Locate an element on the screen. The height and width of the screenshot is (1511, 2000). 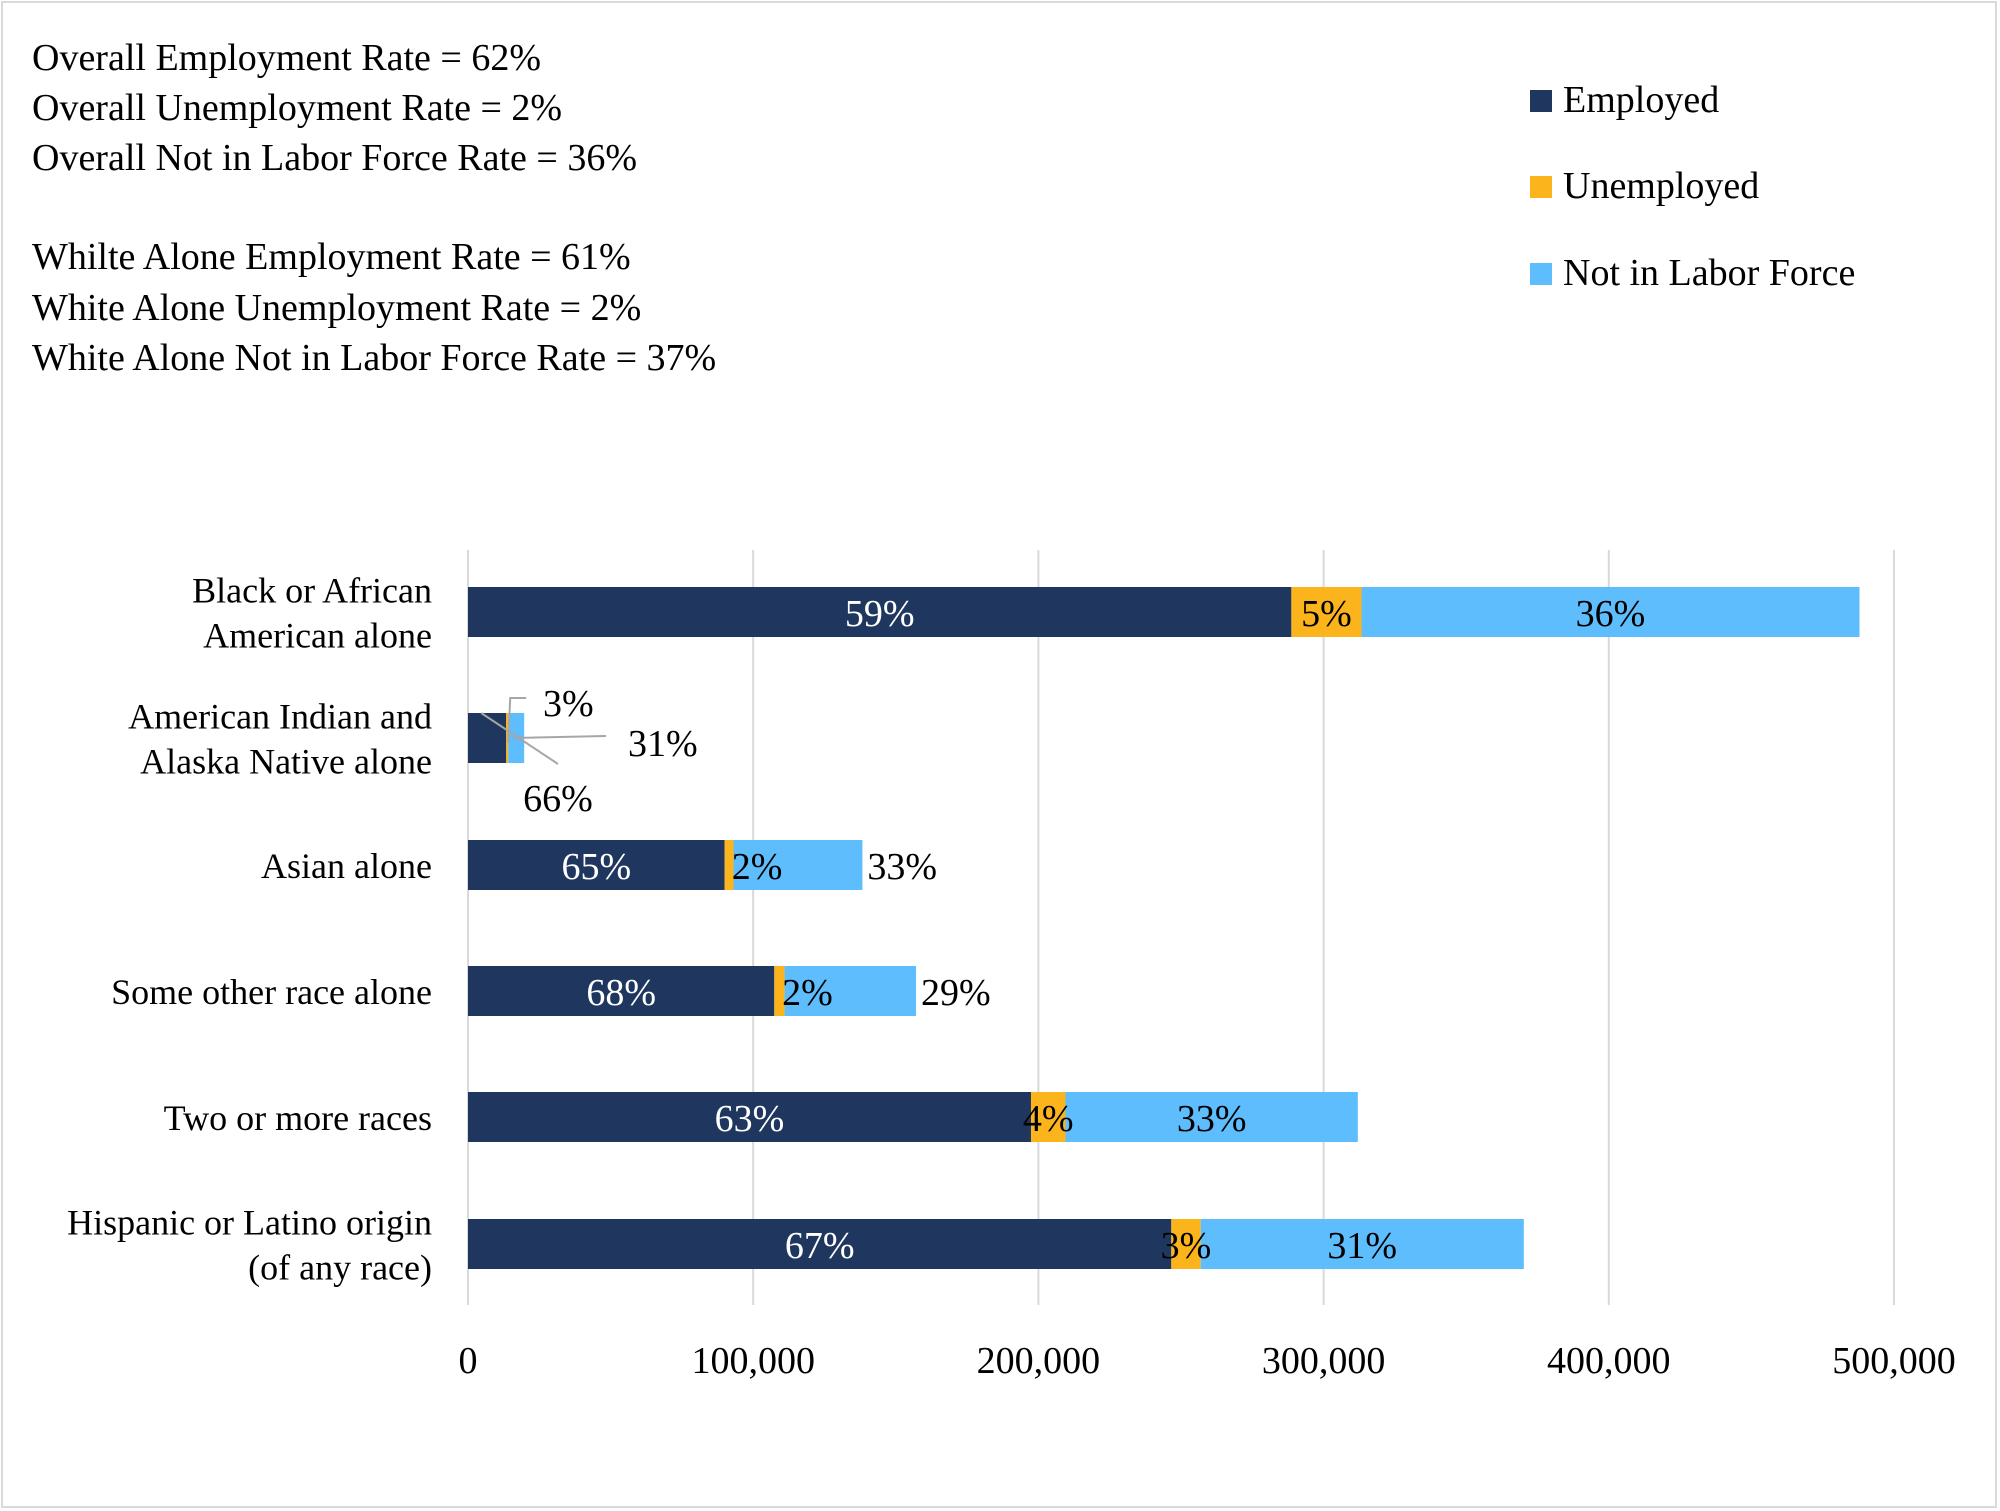
data-label: 67% is located at coordinates (820, 1246).